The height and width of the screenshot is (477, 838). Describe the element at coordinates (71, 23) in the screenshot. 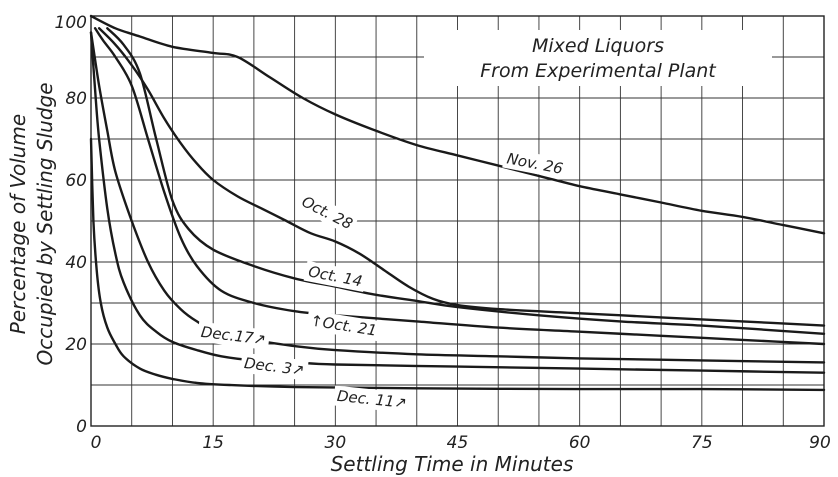

I see `y-tick-label: 100` at that location.